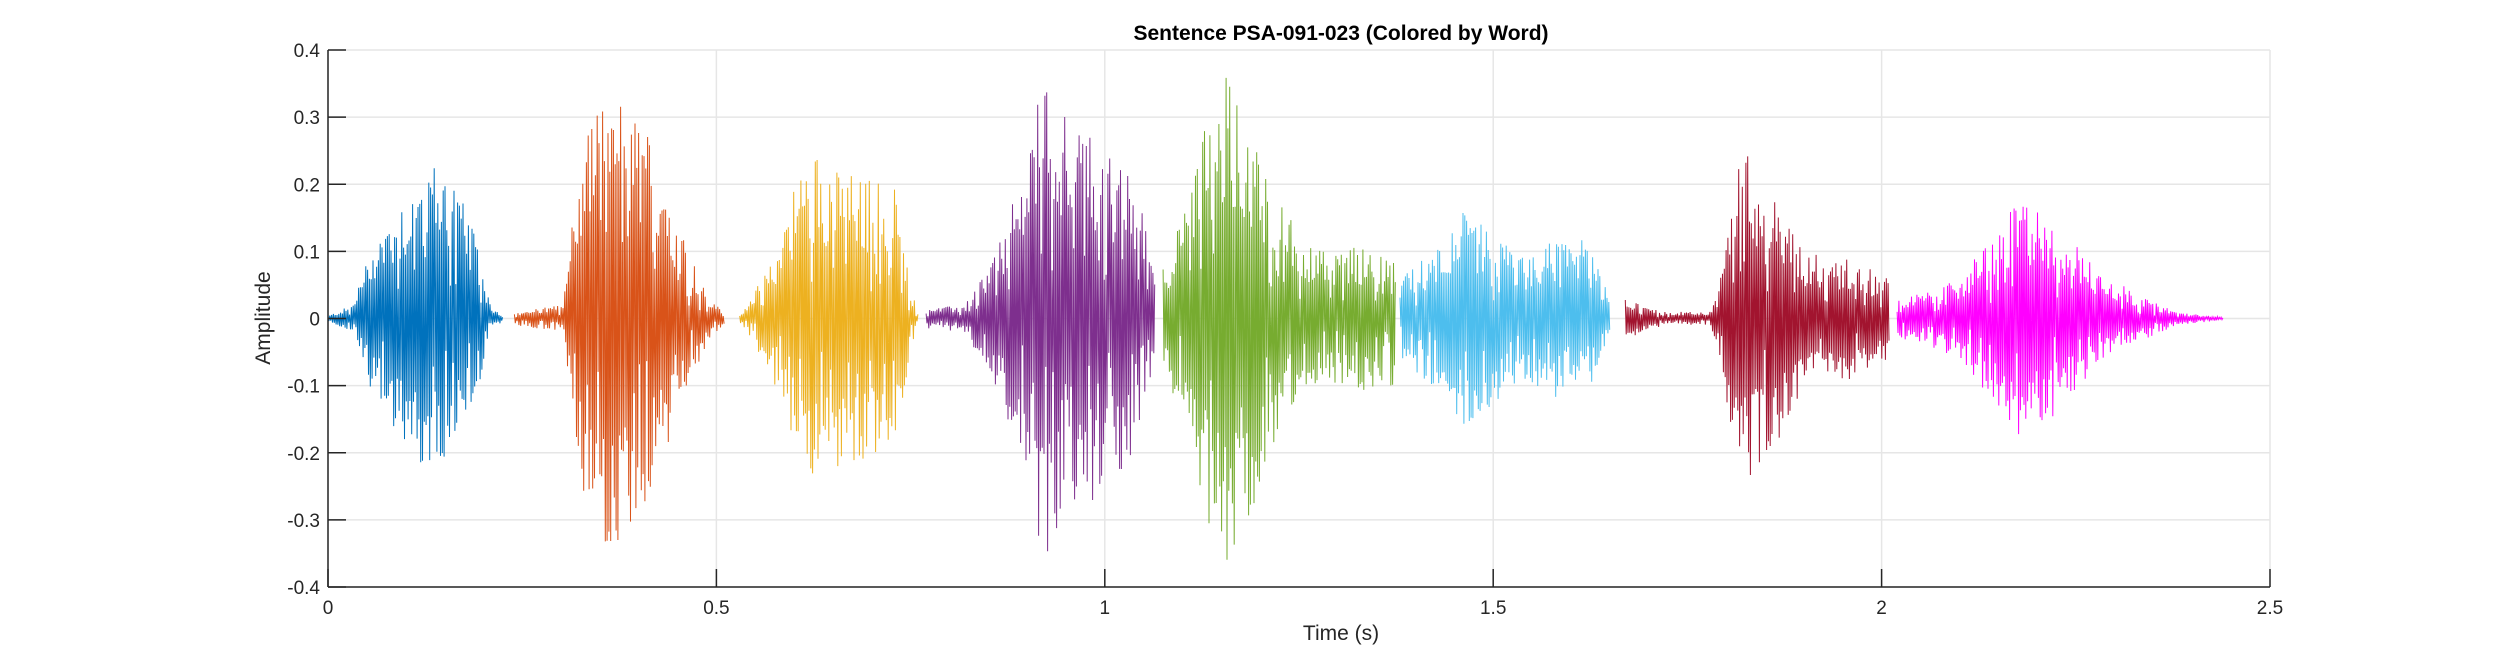 The height and width of the screenshot is (657, 2500). Describe the element at coordinates (1105, 608) in the screenshot. I see `x-tick-label-2: 1` at that location.